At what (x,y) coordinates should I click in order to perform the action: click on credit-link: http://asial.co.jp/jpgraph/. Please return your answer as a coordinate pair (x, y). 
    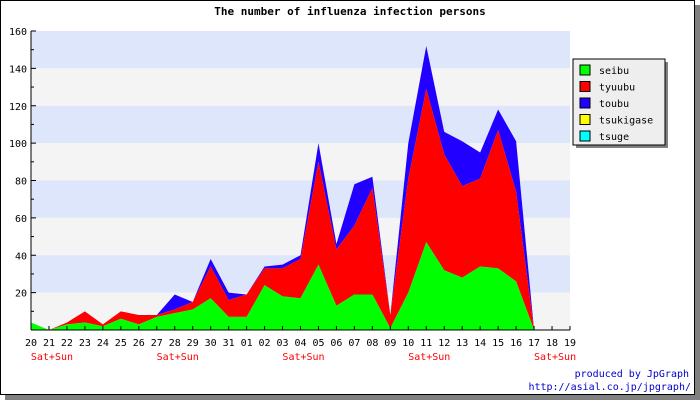
    Looking at the image, I should click on (609, 387).